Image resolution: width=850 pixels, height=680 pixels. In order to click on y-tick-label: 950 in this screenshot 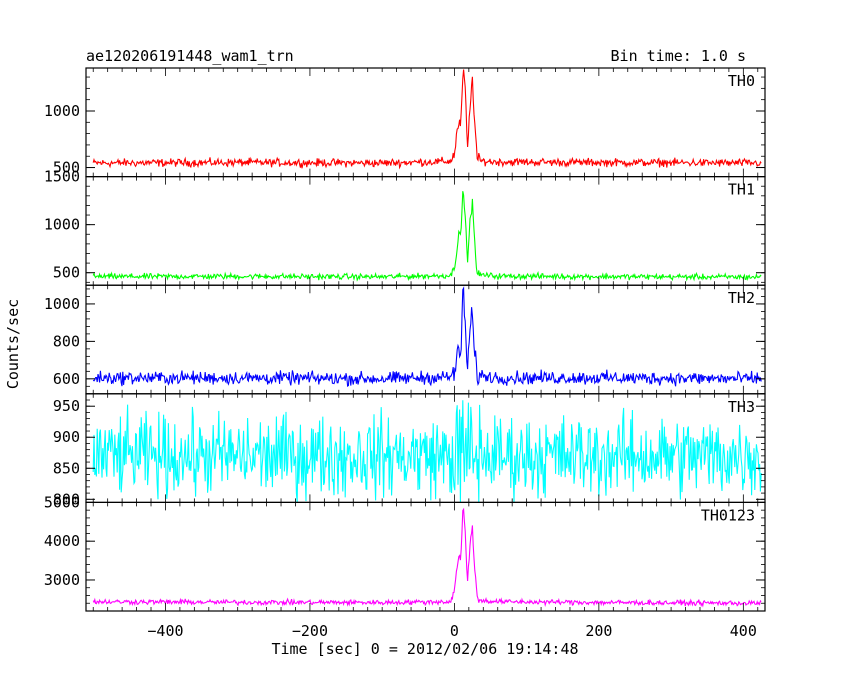, I will do `click(66, 406)`.